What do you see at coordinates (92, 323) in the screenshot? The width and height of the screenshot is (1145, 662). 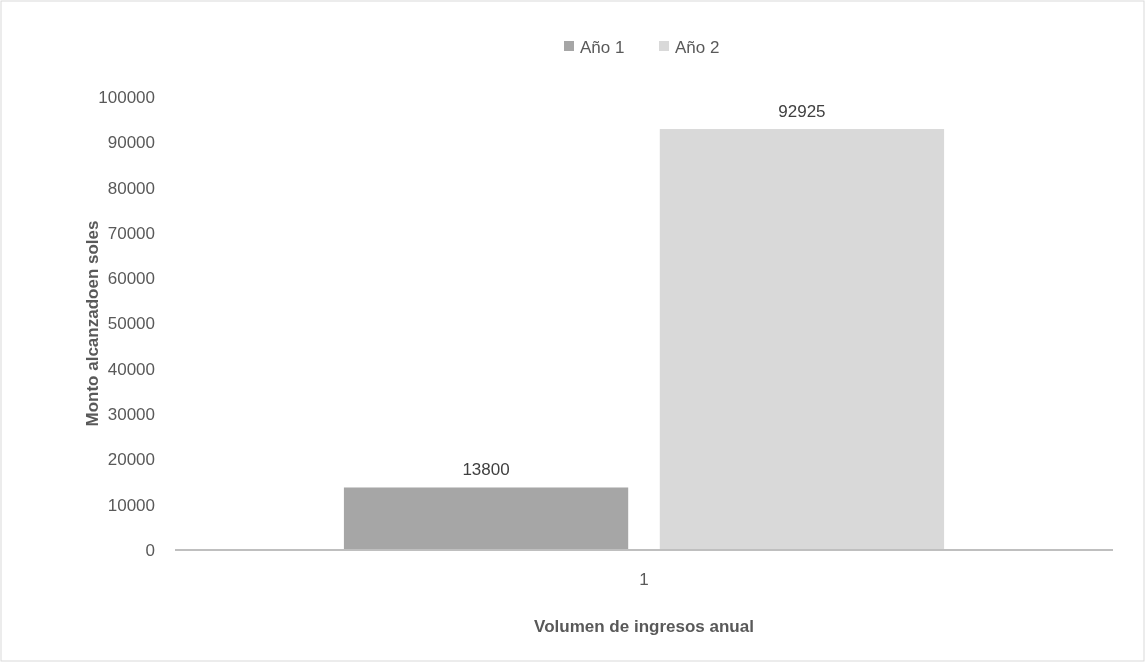 I see `y-axis-title: Monto alcanzadoen soles` at bounding box center [92, 323].